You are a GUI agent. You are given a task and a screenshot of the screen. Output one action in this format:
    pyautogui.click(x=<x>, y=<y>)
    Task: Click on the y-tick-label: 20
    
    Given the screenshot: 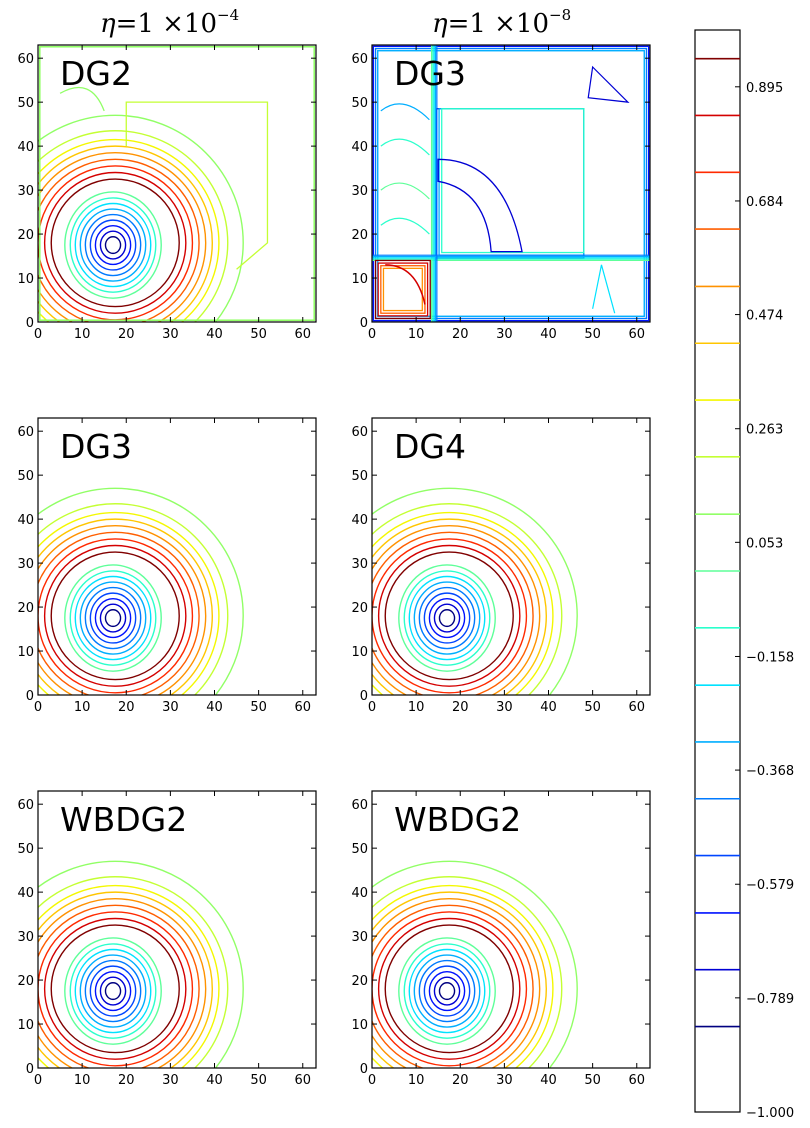 What is the action you would take?
    pyautogui.click(x=359, y=608)
    